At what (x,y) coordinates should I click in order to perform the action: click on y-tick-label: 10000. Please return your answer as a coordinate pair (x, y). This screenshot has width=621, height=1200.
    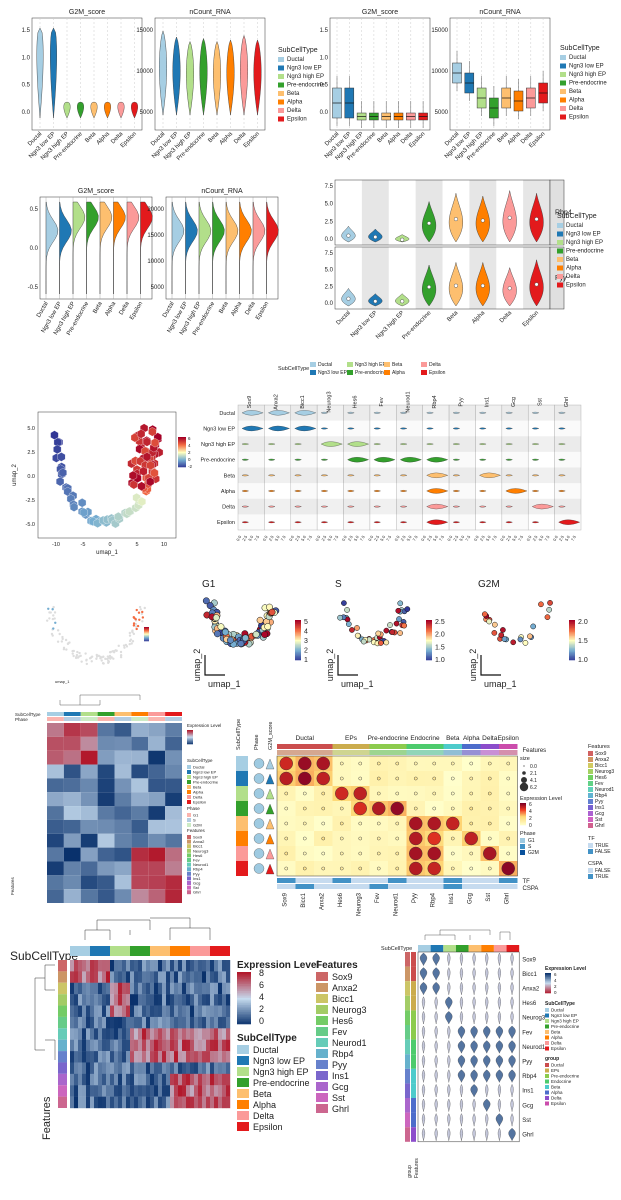
    Looking at the image, I should click on (144, 72).